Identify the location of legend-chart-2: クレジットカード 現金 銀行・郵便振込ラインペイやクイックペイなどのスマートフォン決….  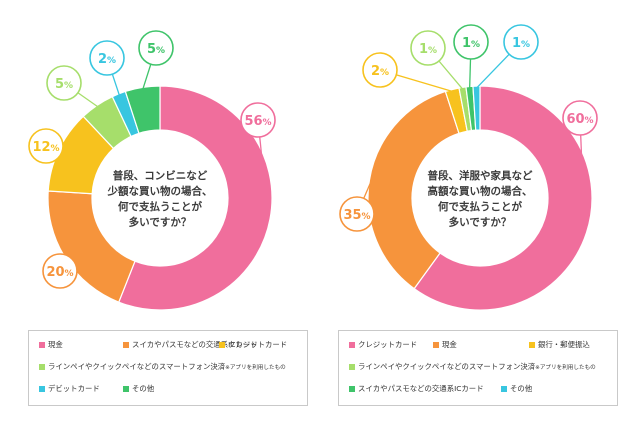
(478, 368).